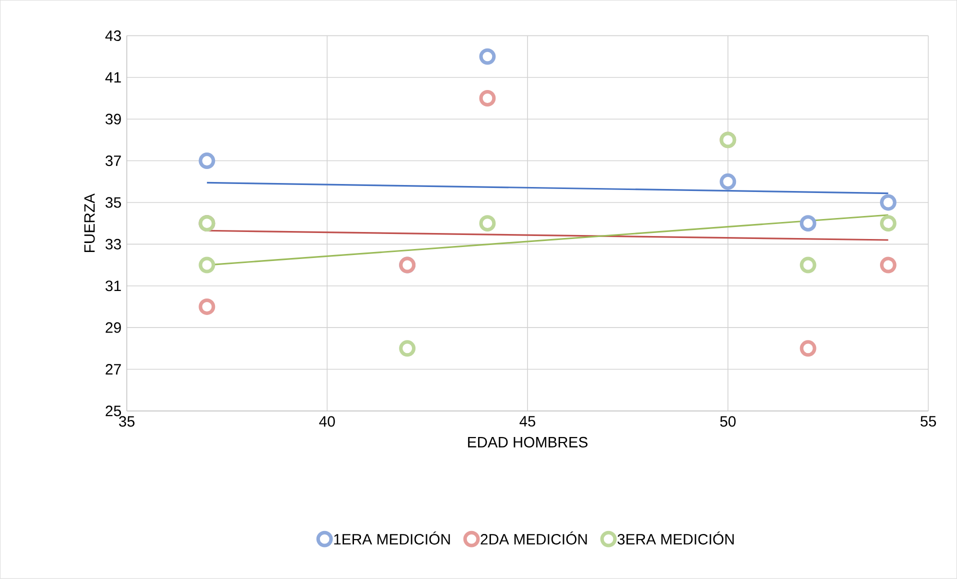 The image size is (957, 579). Describe the element at coordinates (113, 119) in the screenshot. I see `y-tick-label: 39` at that location.